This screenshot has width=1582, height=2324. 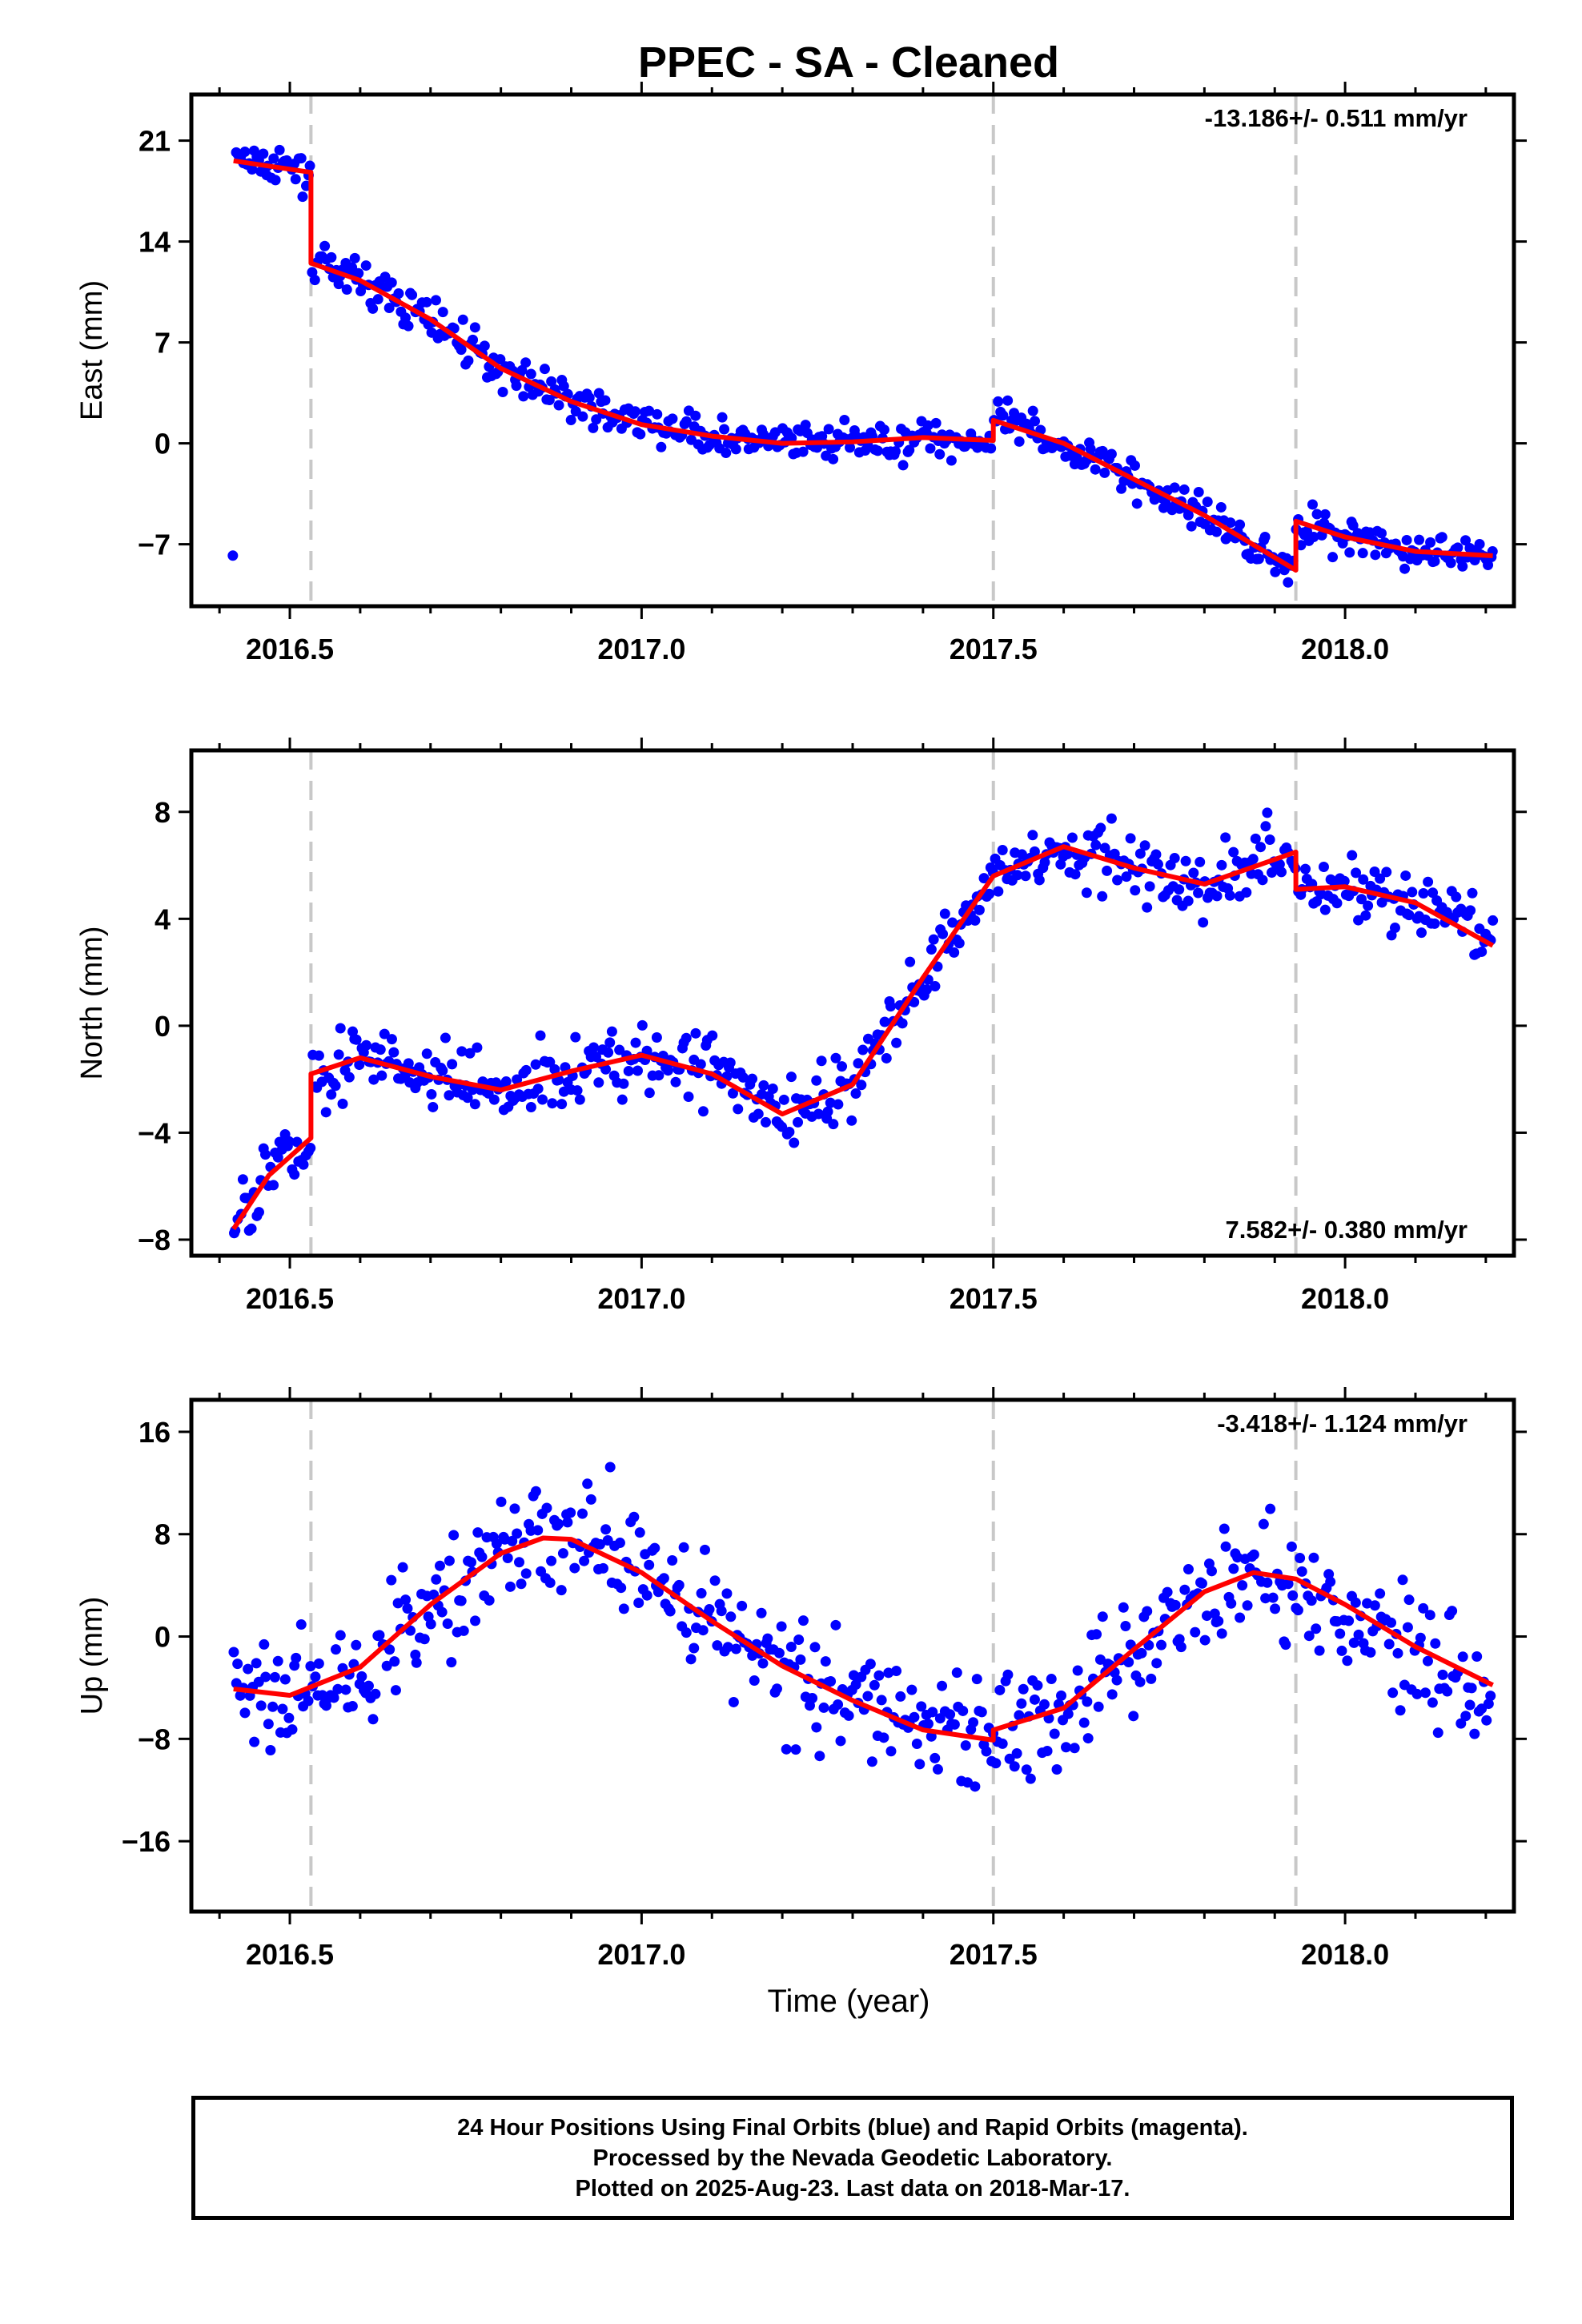 What do you see at coordinates (92, 350) in the screenshot?
I see `y-axis-label: East (mm)` at bounding box center [92, 350].